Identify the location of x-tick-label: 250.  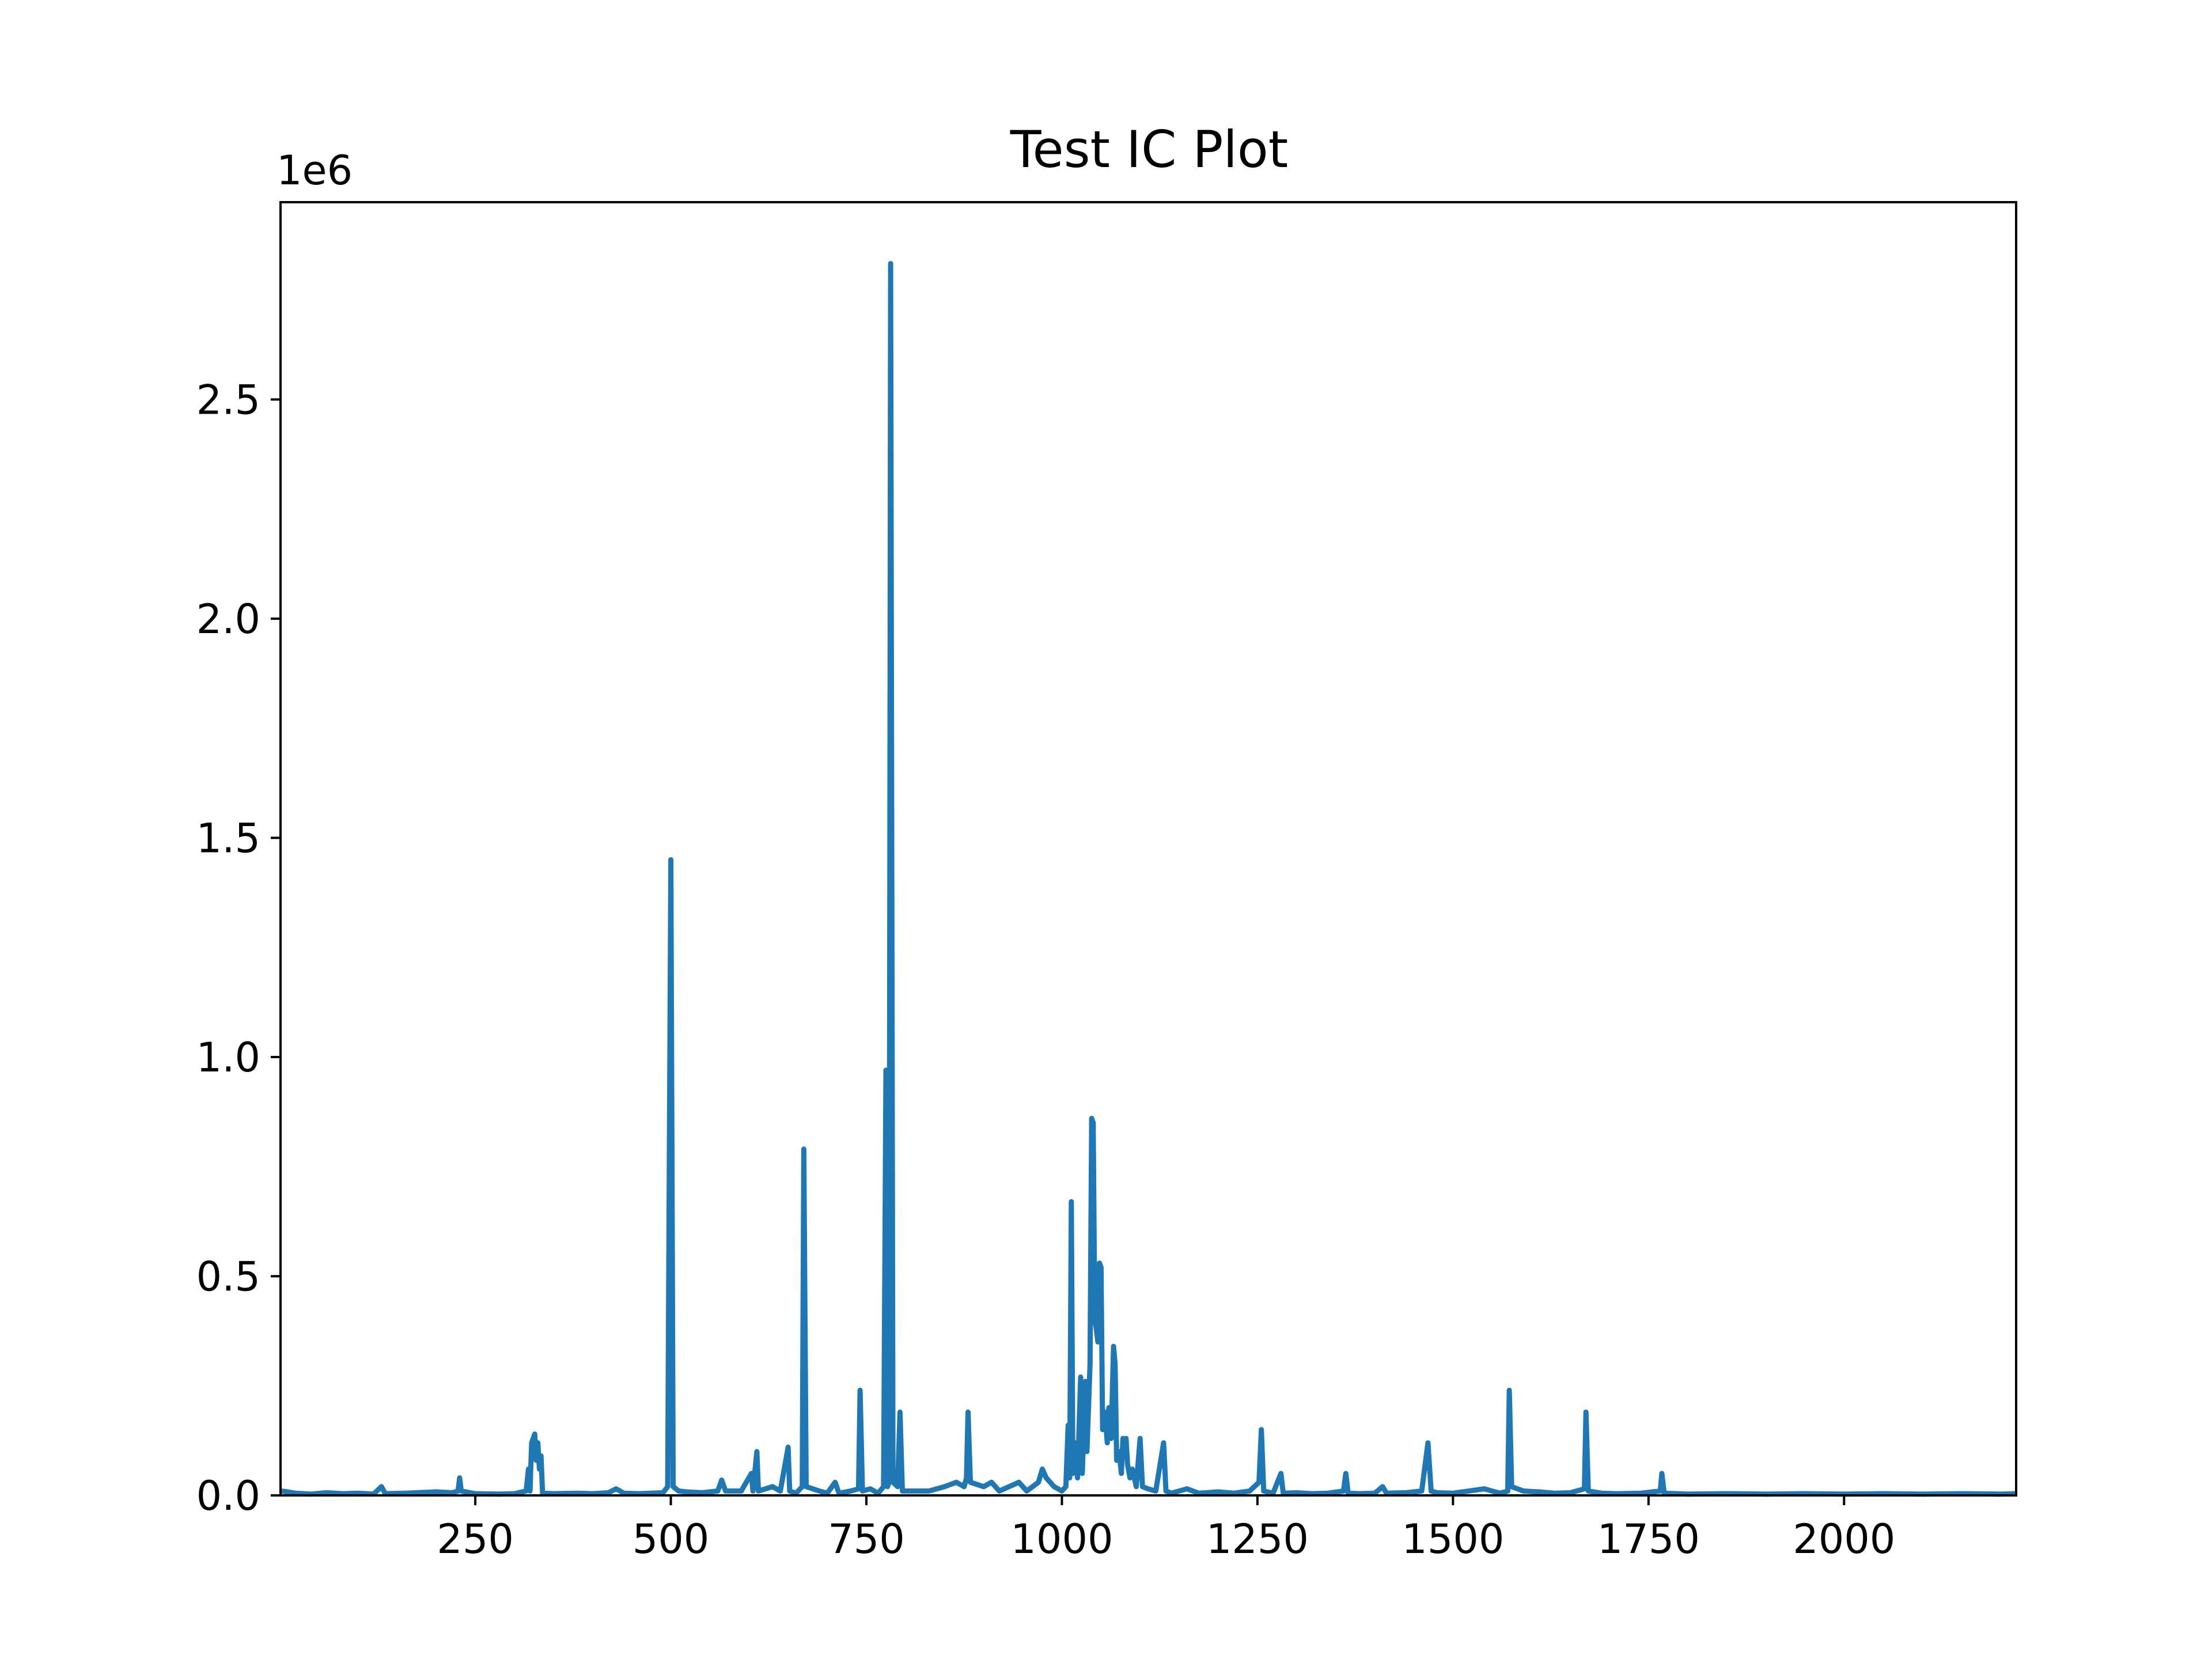
(475, 1539).